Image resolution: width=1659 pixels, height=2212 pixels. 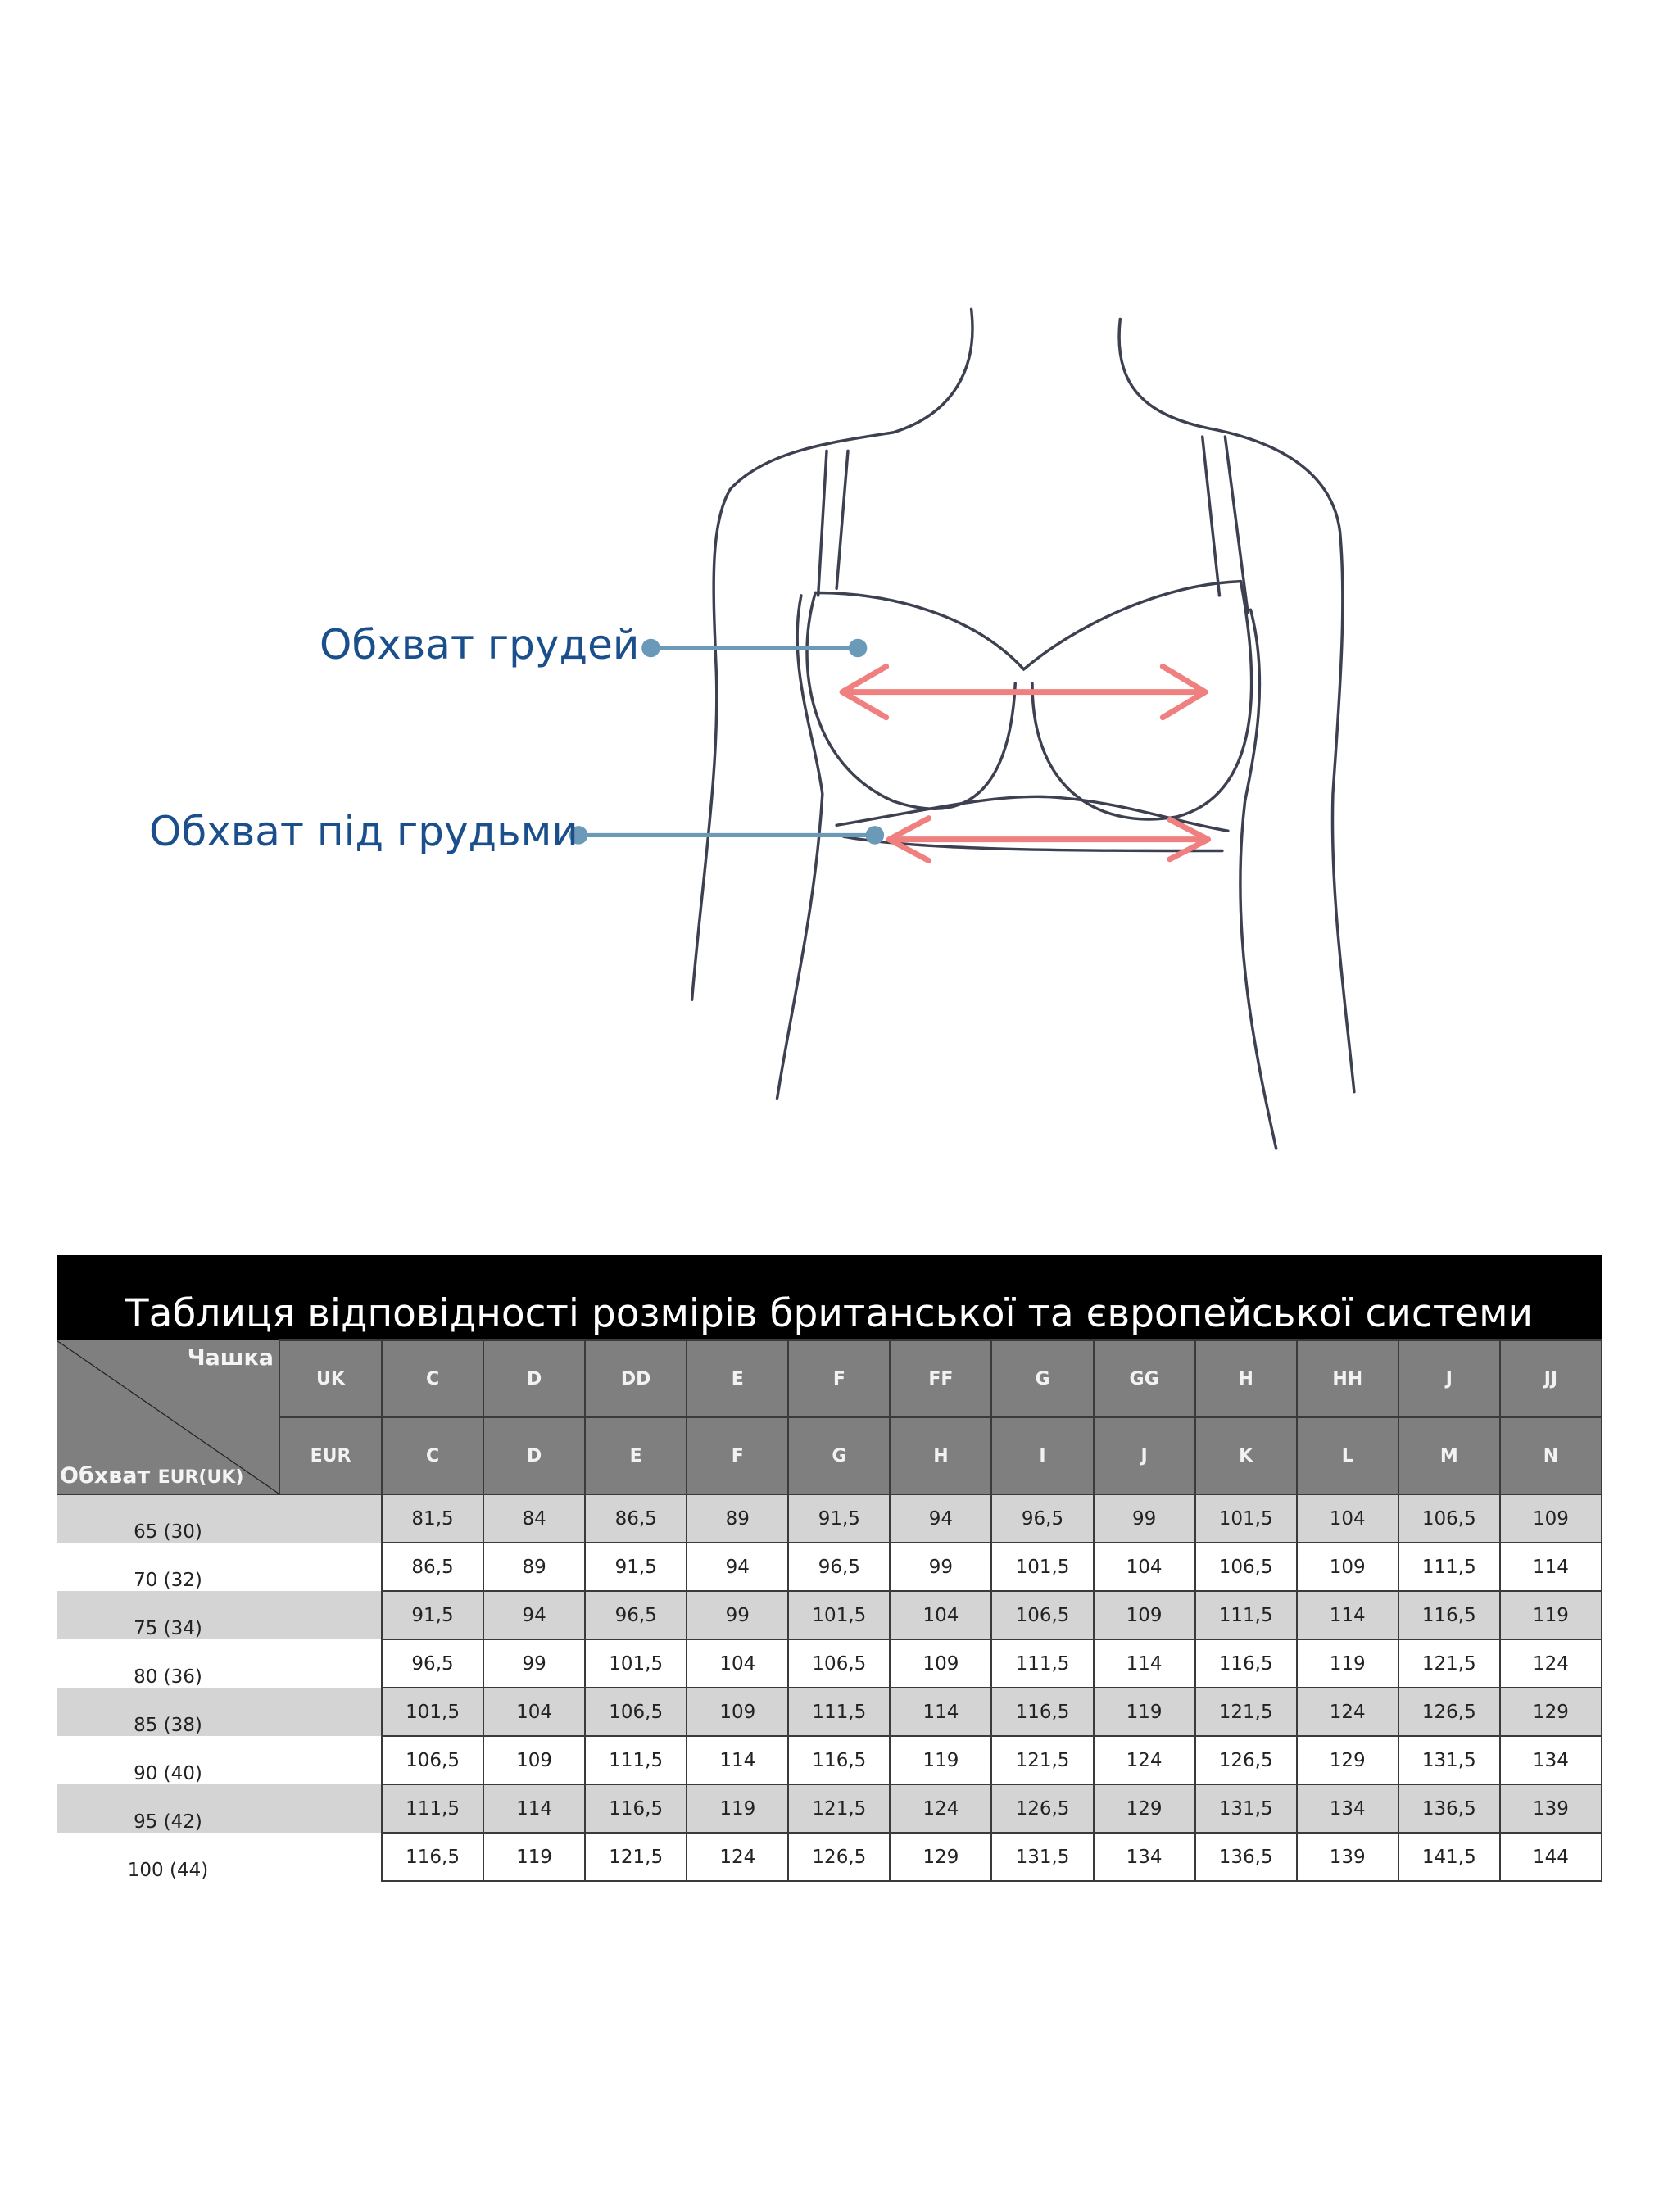 I want to click on band-size: 75 (34), so click(x=168, y=1615).